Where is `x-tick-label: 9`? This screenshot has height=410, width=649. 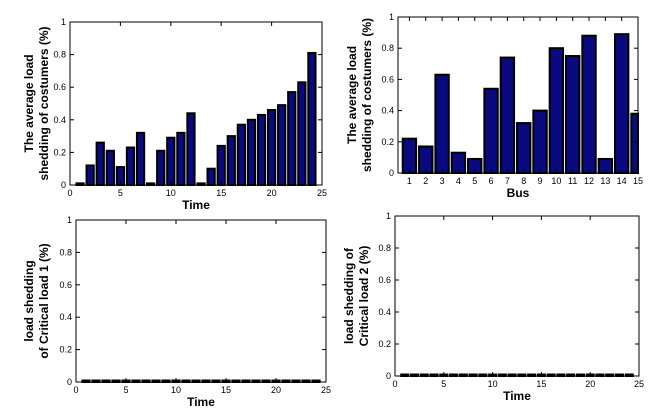 x-tick-label: 9 is located at coordinates (540, 181).